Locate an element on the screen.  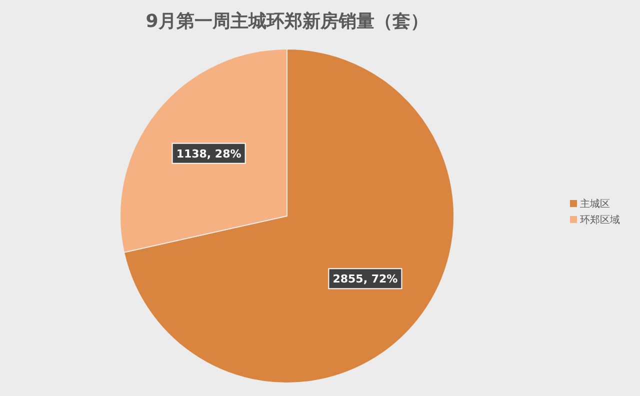
data-label: 1138, 28% is located at coordinates (209, 153).